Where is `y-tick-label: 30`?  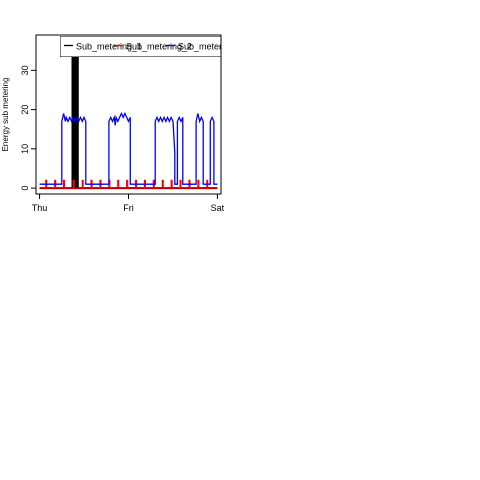
y-tick-label: 30 is located at coordinates (25, 70).